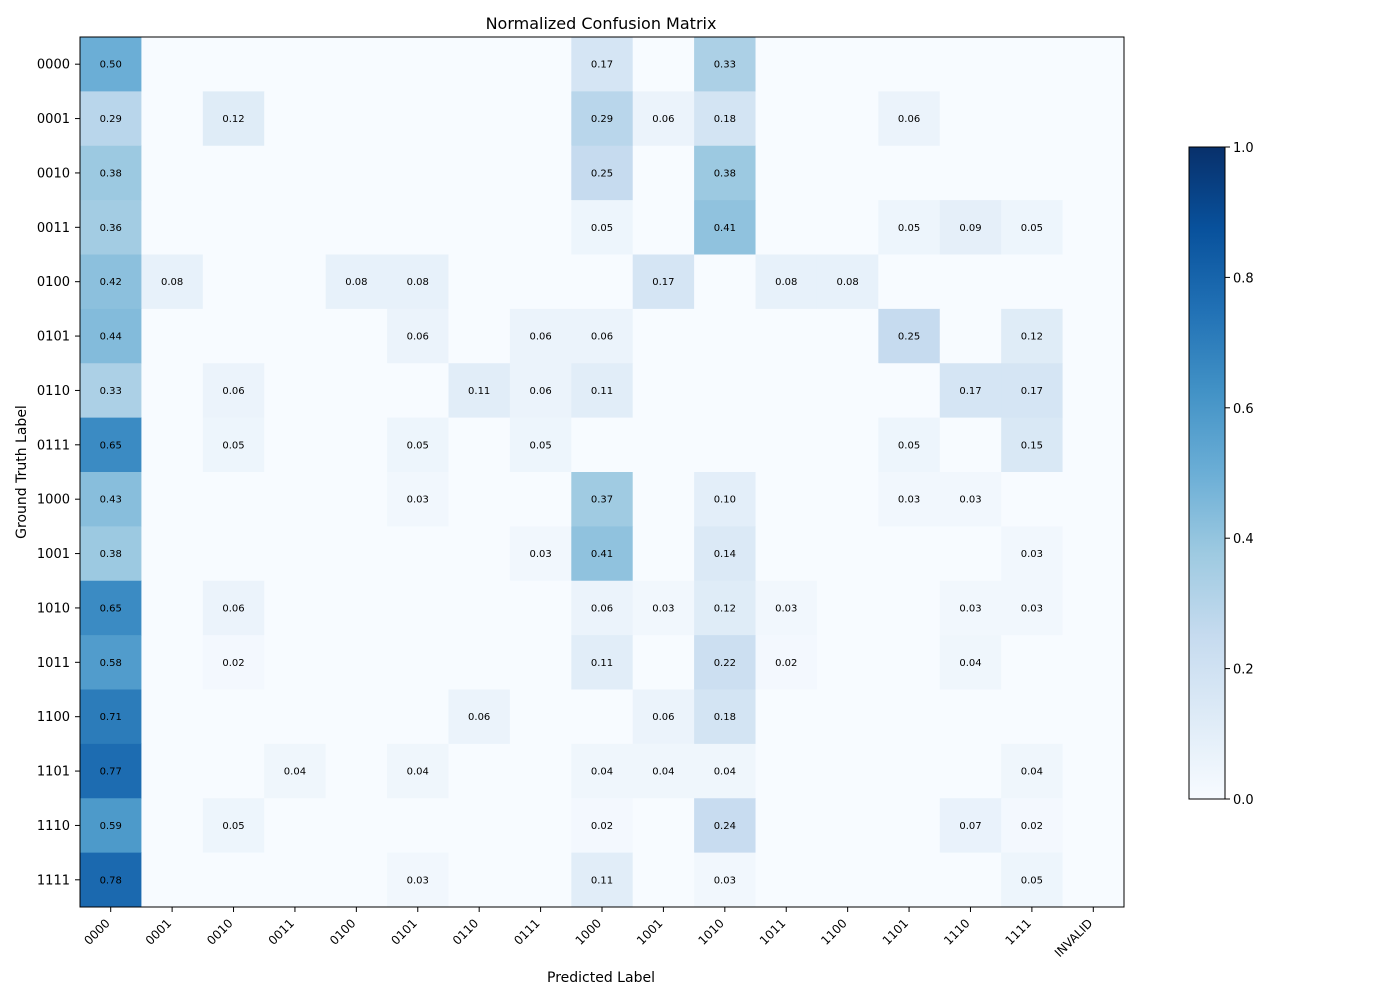 This screenshot has height=1000, width=1400. What do you see at coordinates (418, 500) in the screenshot?
I see `cell-value-label: 0.03` at bounding box center [418, 500].